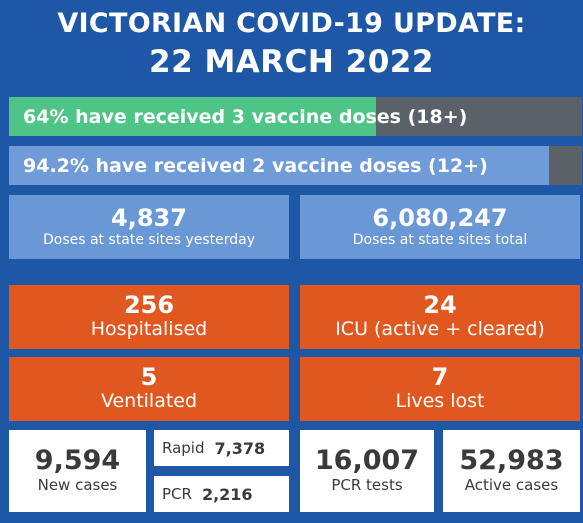  Describe the element at coordinates (511, 460) in the screenshot. I see `active-cases-value: 52,983` at that location.